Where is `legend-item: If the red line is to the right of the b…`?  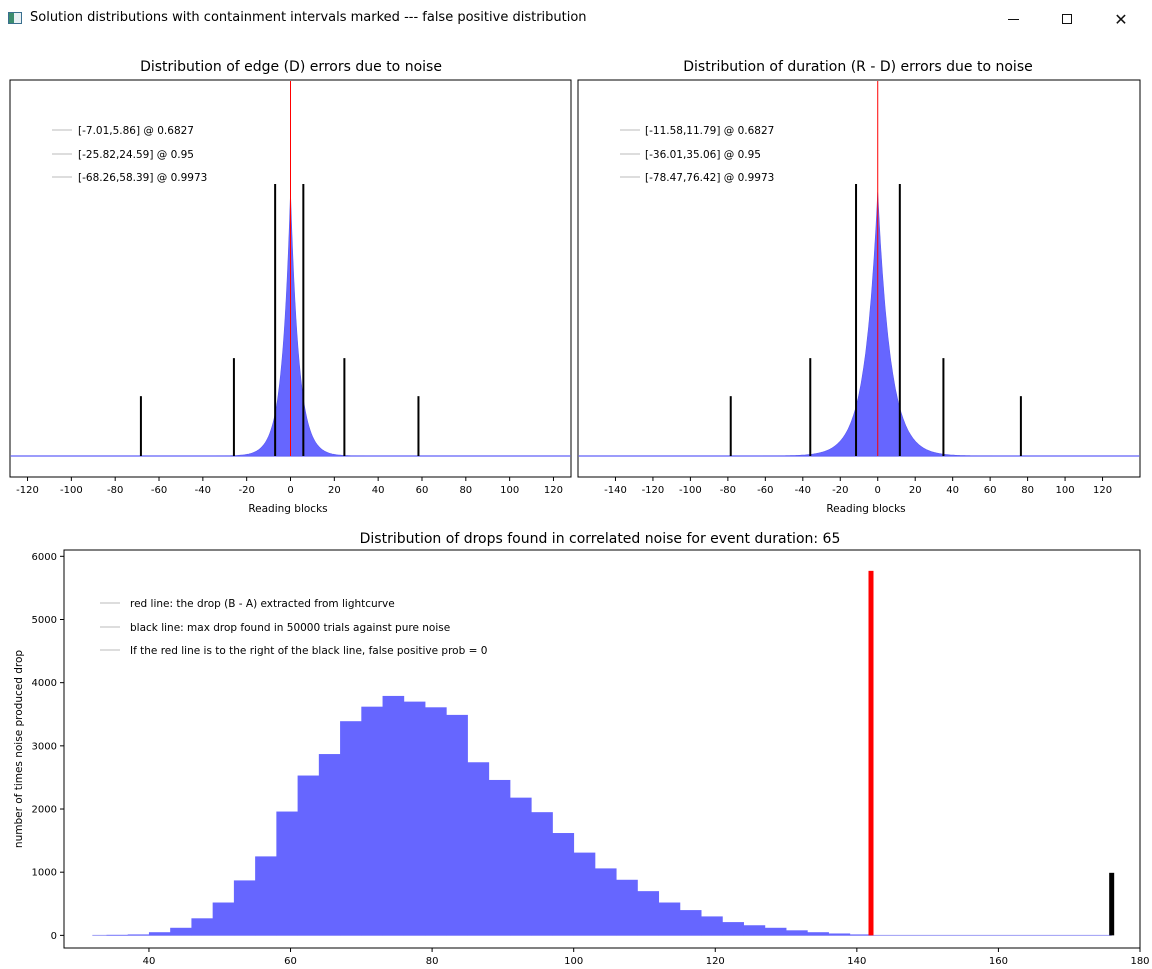 legend-item: If the red line is to the right of the b… is located at coordinates (308, 651).